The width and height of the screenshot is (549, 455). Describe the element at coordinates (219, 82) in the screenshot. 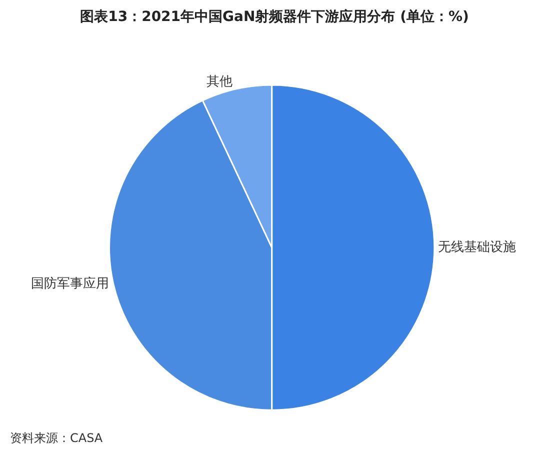

I see `slice-label: 其他` at that location.